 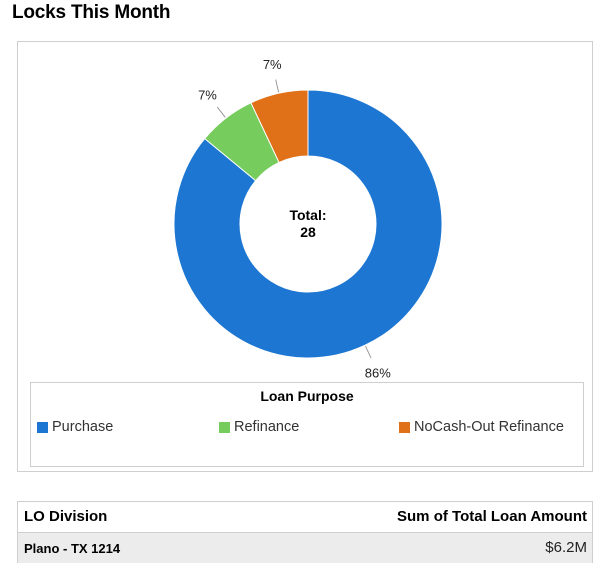 I want to click on legend-label-purchase: Purchase, so click(x=83, y=427).